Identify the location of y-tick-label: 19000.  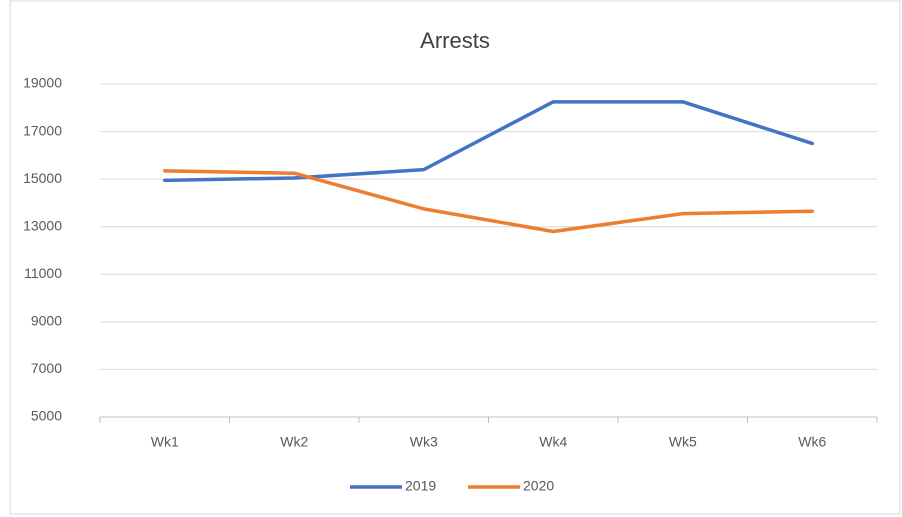
(42, 83).